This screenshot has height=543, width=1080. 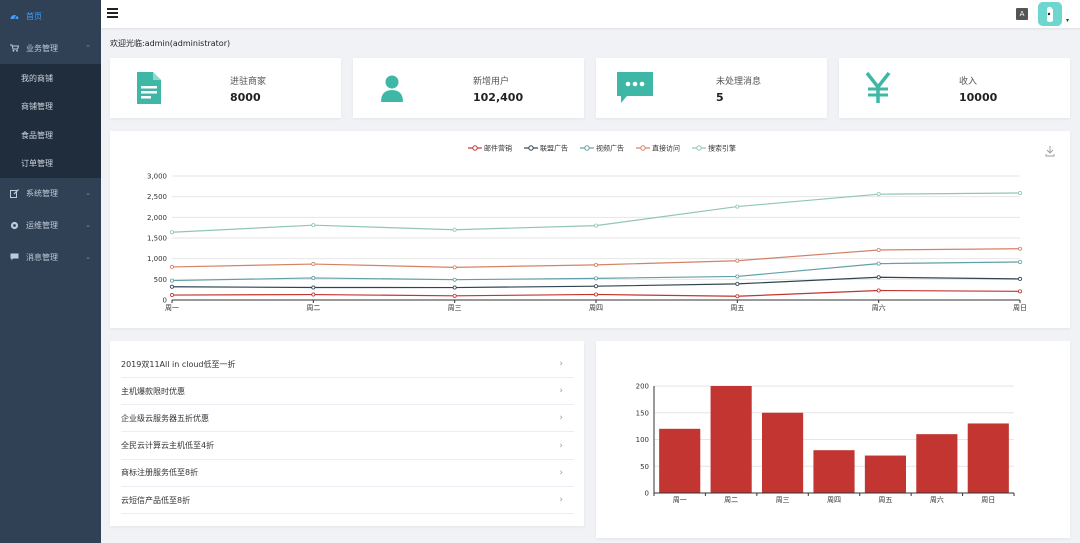 What do you see at coordinates (50, 121) in the screenshot?
I see `submenu-business: 我的商铺 商铺管理 食品管理 订单管理` at bounding box center [50, 121].